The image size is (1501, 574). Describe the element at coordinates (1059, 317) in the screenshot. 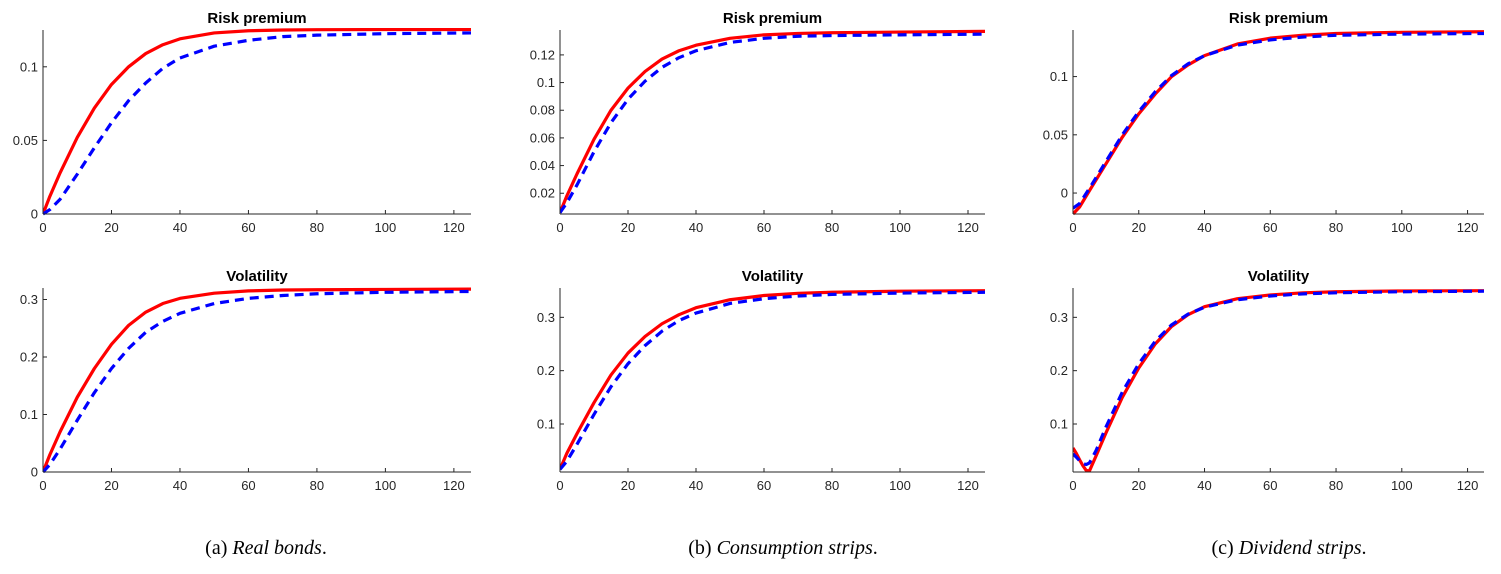

I see `y-tick-label-c-bottom-2: 0.3` at that location.